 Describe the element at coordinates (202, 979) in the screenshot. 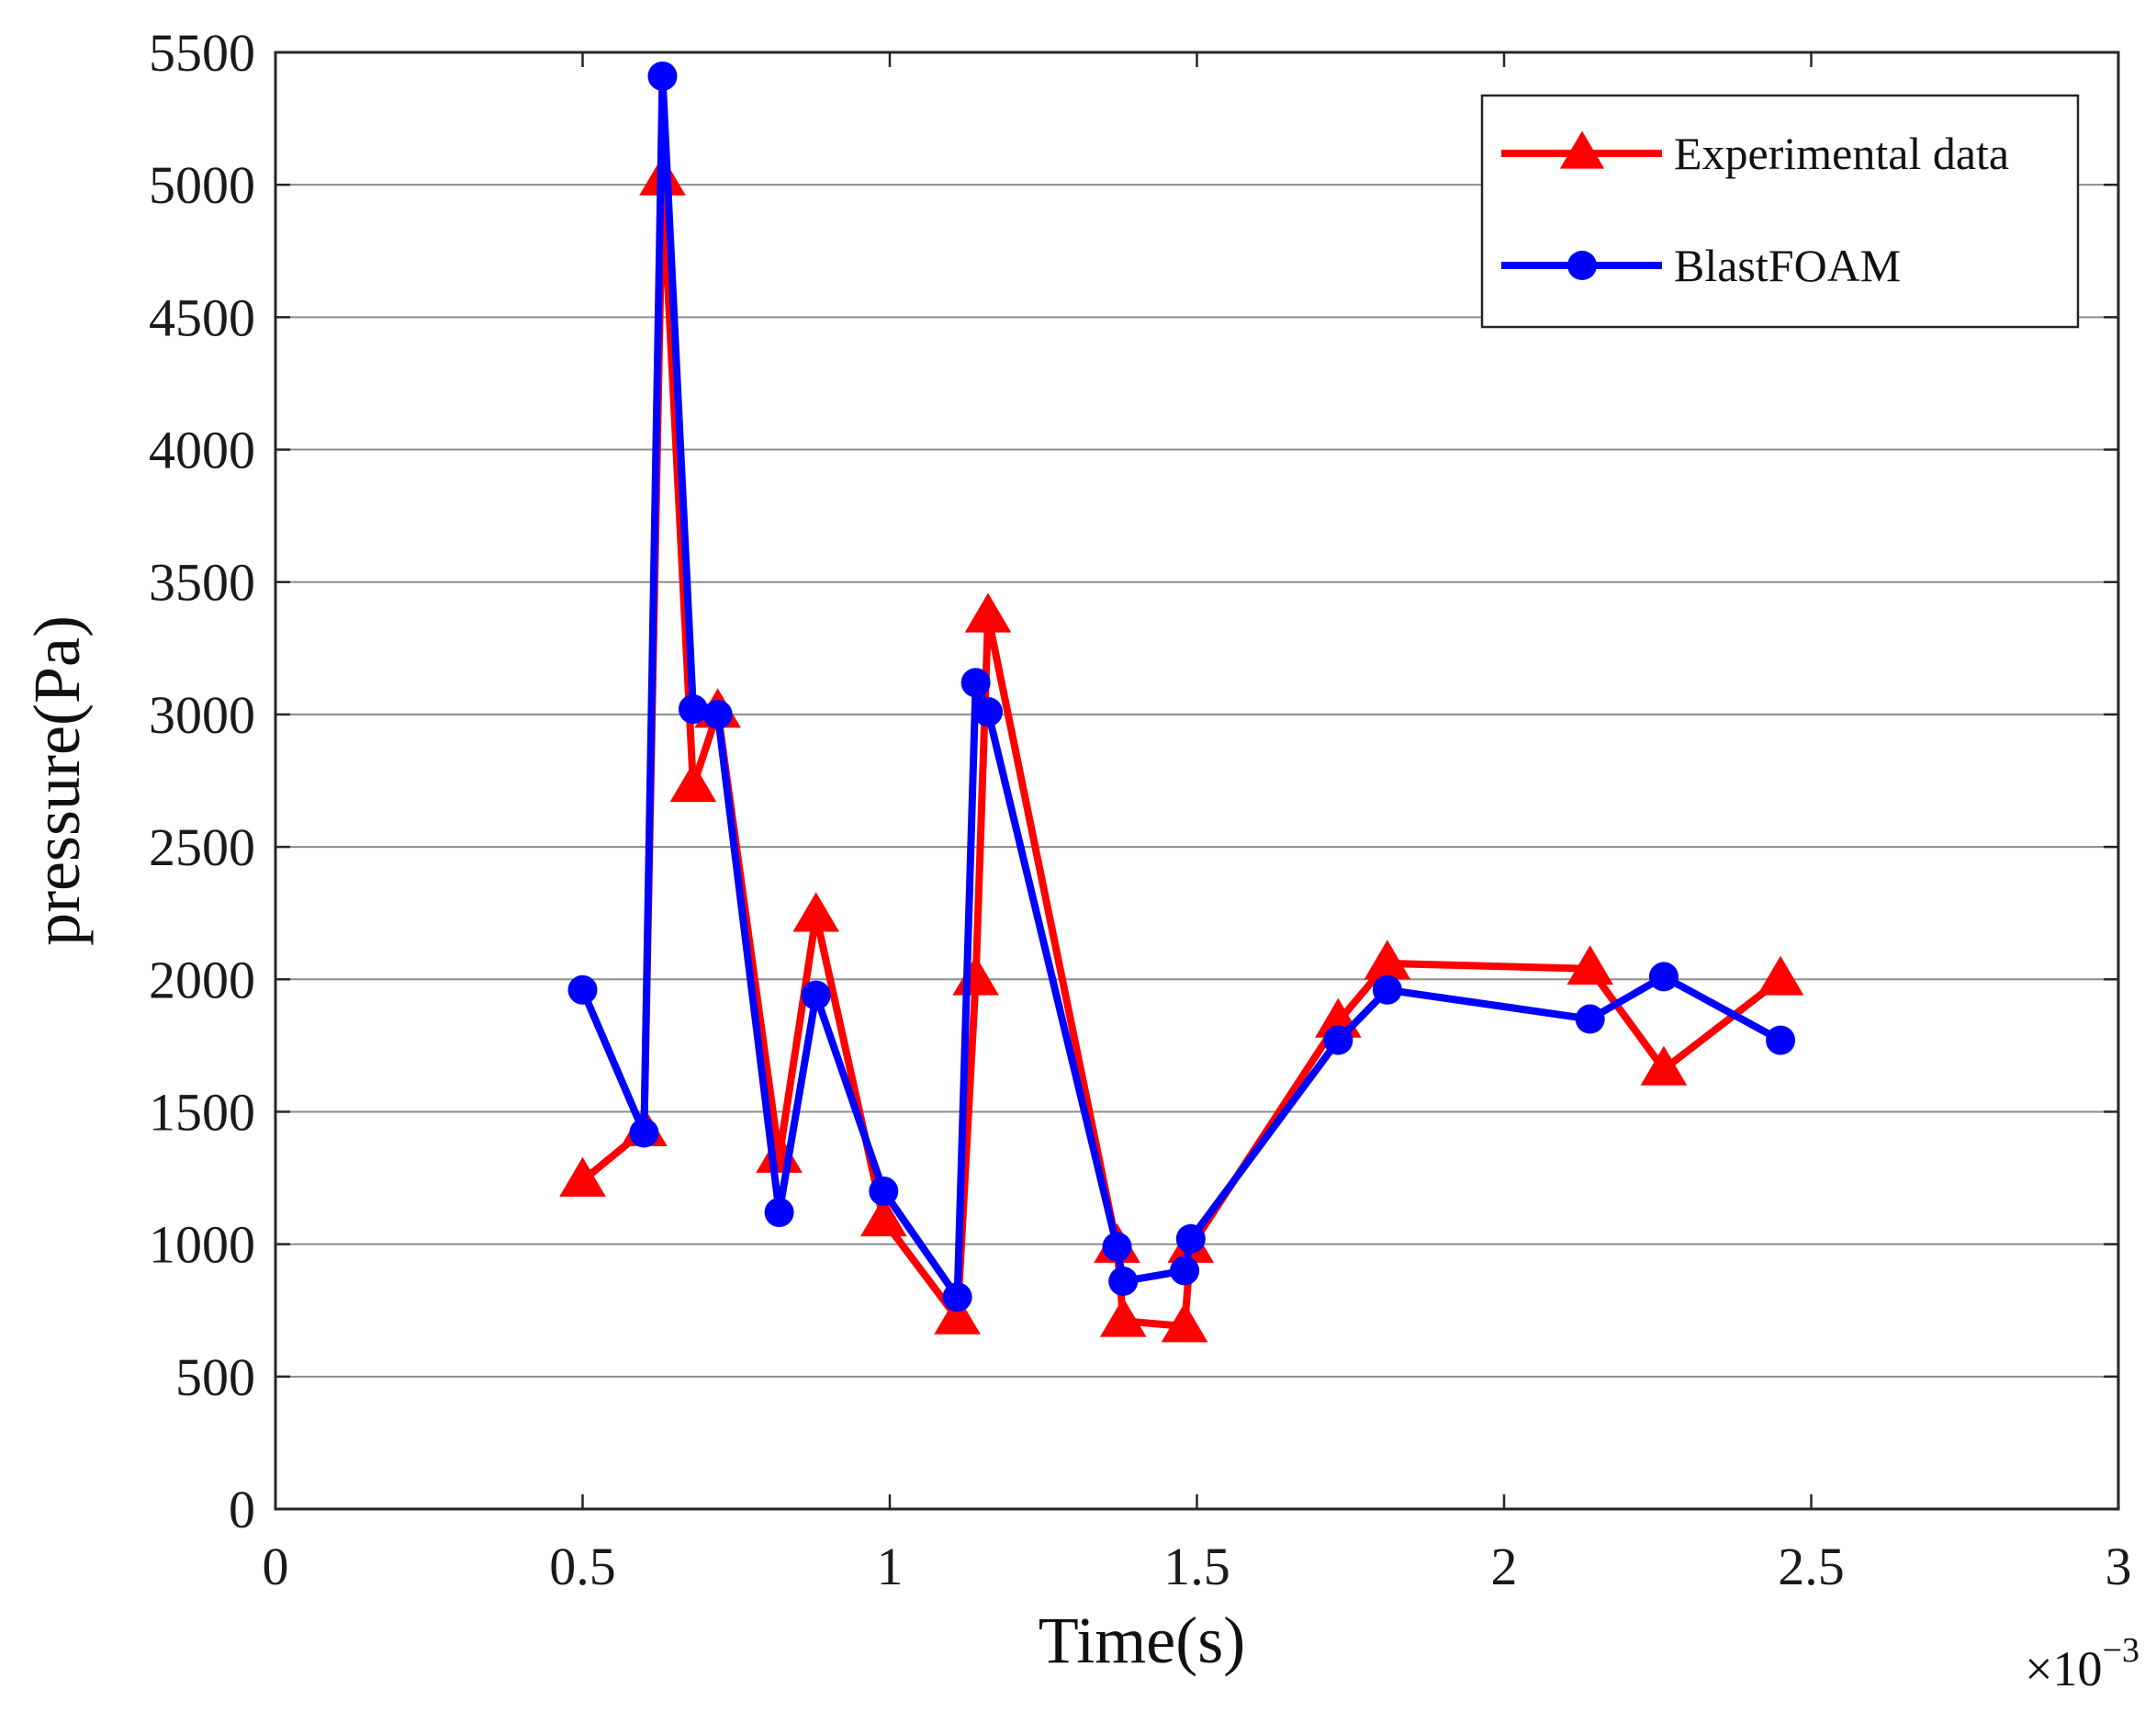

I see `y-tick-label: 2000` at that location.